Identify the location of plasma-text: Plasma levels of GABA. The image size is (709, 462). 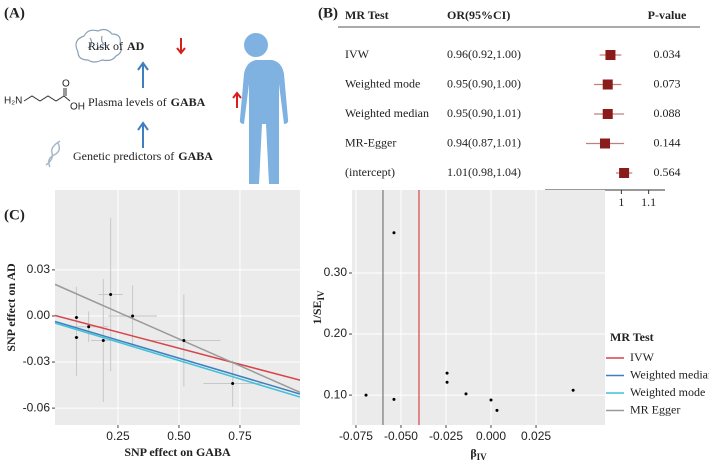
(147, 102).